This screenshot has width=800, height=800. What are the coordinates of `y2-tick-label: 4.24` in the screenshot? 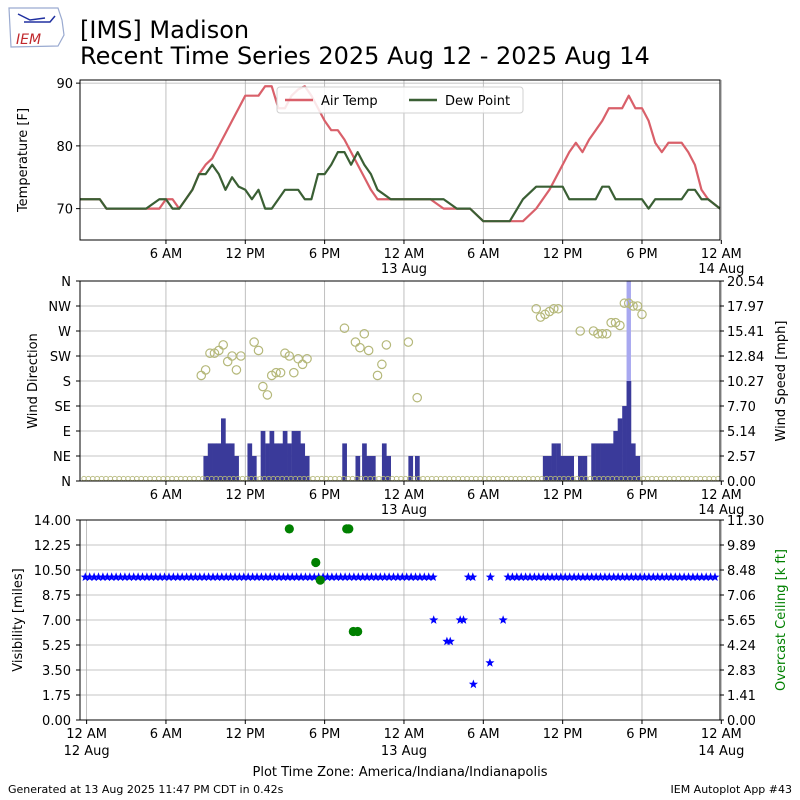 It's located at (741, 646).